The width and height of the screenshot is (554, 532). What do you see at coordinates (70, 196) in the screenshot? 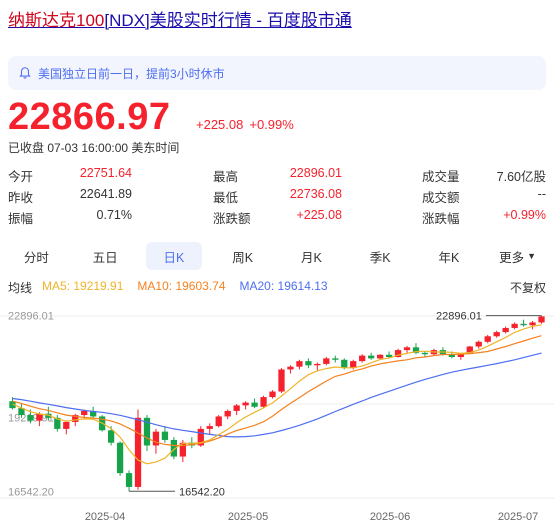
I see `stat-prev-close: 昨收 22641.89` at bounding box center [70, 196].